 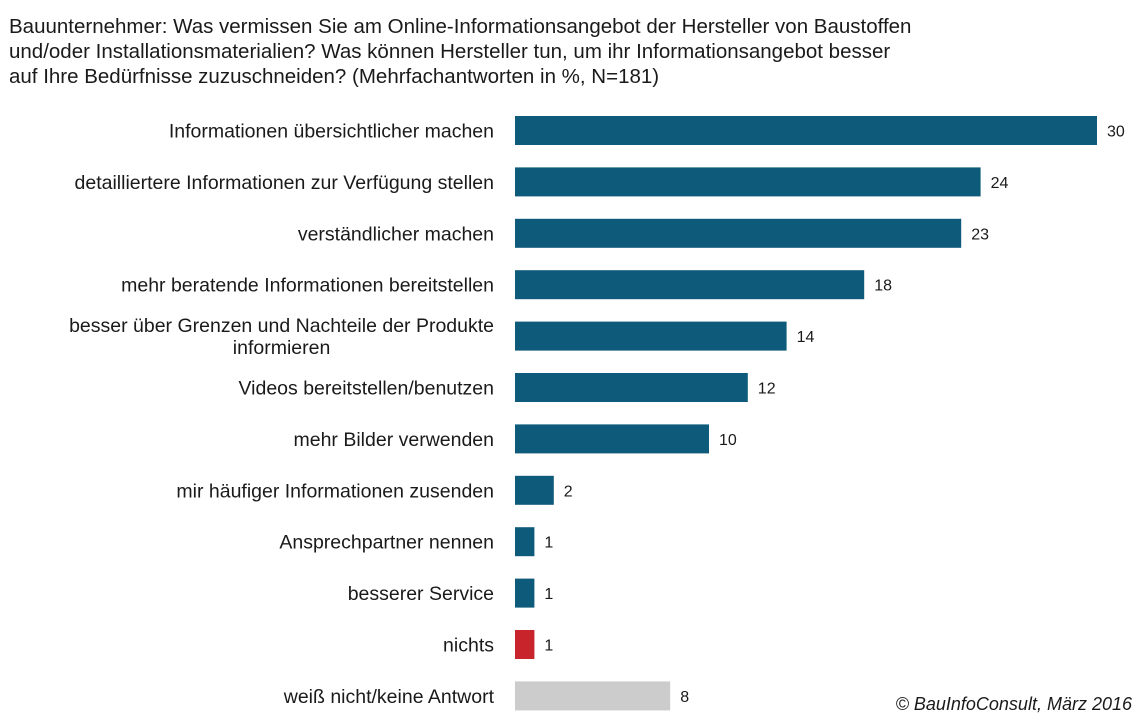 What do you see at coordinates (1089, 704) in the screenshot?
I see `source-date: März 2016` at bounding box center [1089, 704].